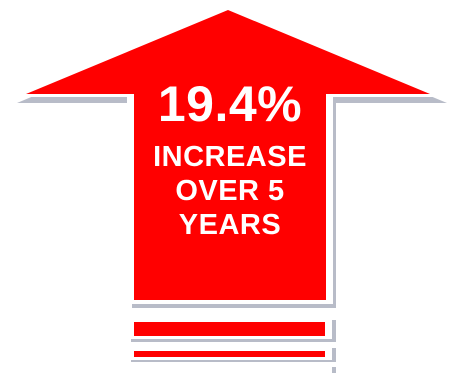 Image resolution: width=450 pixels, height=373 pixels. I want to click on caption-line-1: INCREASE, so click(230, 157).